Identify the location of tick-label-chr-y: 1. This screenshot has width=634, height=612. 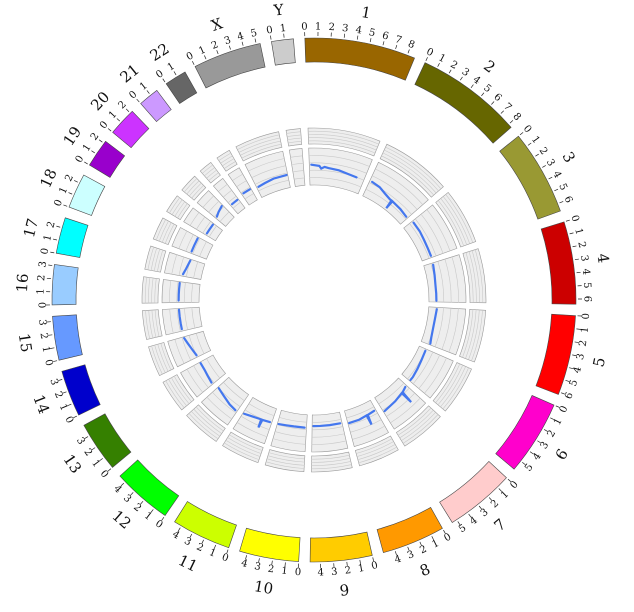
(283, 29).